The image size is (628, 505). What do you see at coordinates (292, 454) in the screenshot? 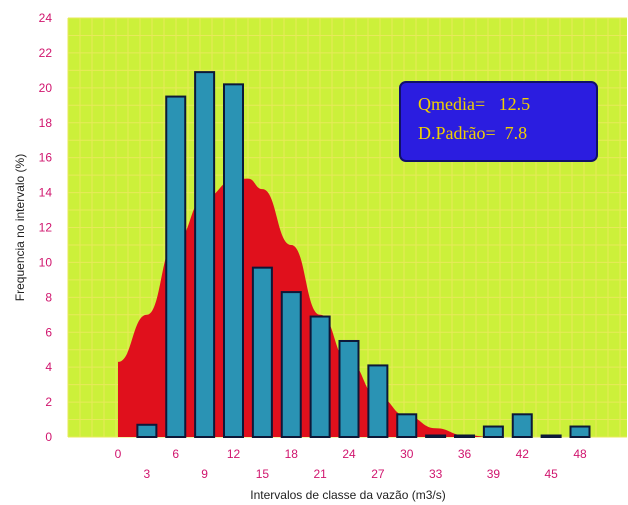
I see `x-tick-label: 18` at bounding box center [292, 454].